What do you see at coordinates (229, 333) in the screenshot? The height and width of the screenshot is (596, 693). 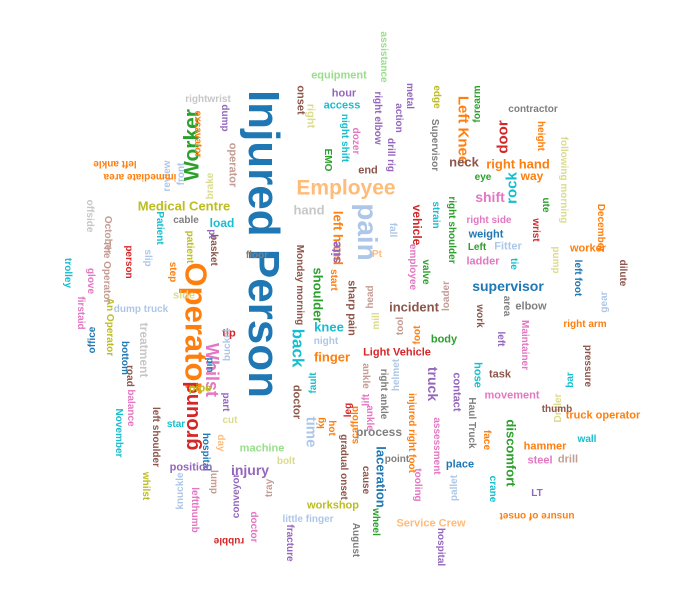 I see `word-tip: tip` at bounding box center [229, 333].